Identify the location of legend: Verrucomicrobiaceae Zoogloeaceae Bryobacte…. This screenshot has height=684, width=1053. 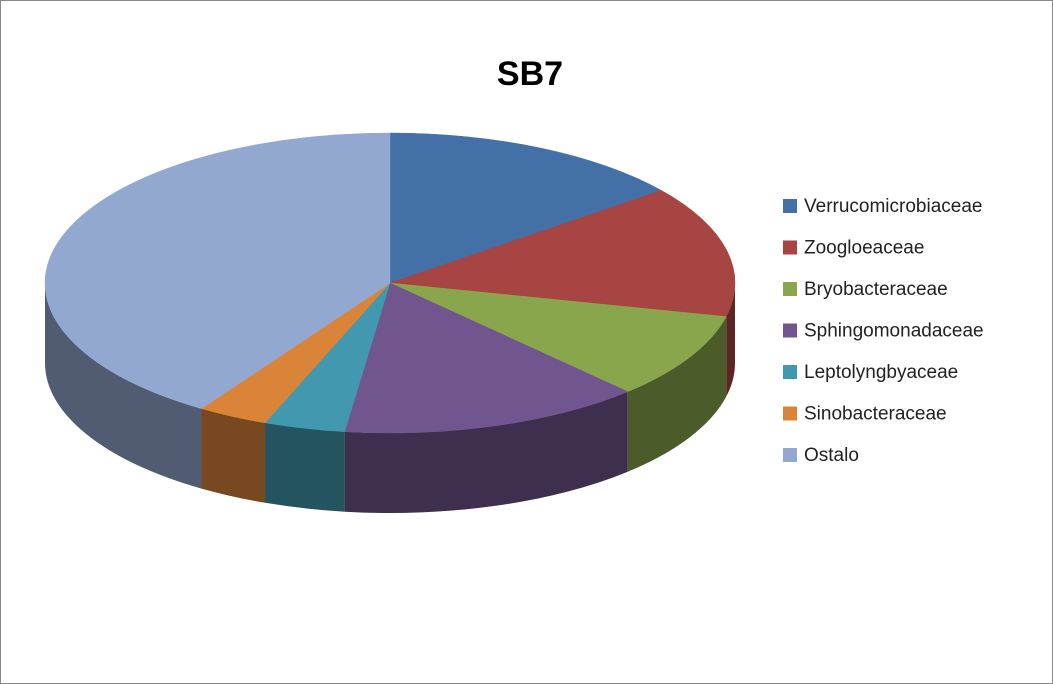
(883, 331).